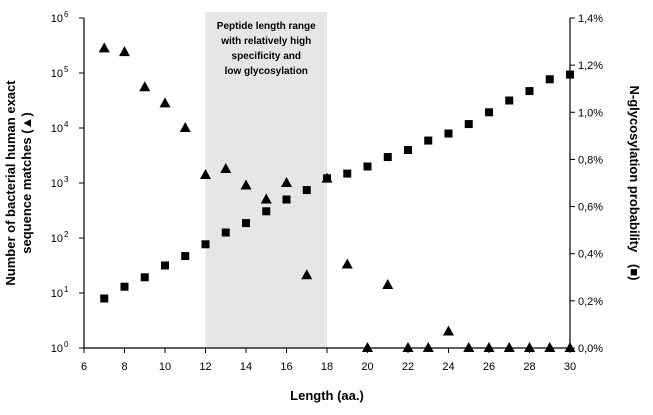 This screenshot has width=653, height=415. Describe the element at coordinates (529, 367) in the screenshot. I see `x-tick-label: 28` at that location.